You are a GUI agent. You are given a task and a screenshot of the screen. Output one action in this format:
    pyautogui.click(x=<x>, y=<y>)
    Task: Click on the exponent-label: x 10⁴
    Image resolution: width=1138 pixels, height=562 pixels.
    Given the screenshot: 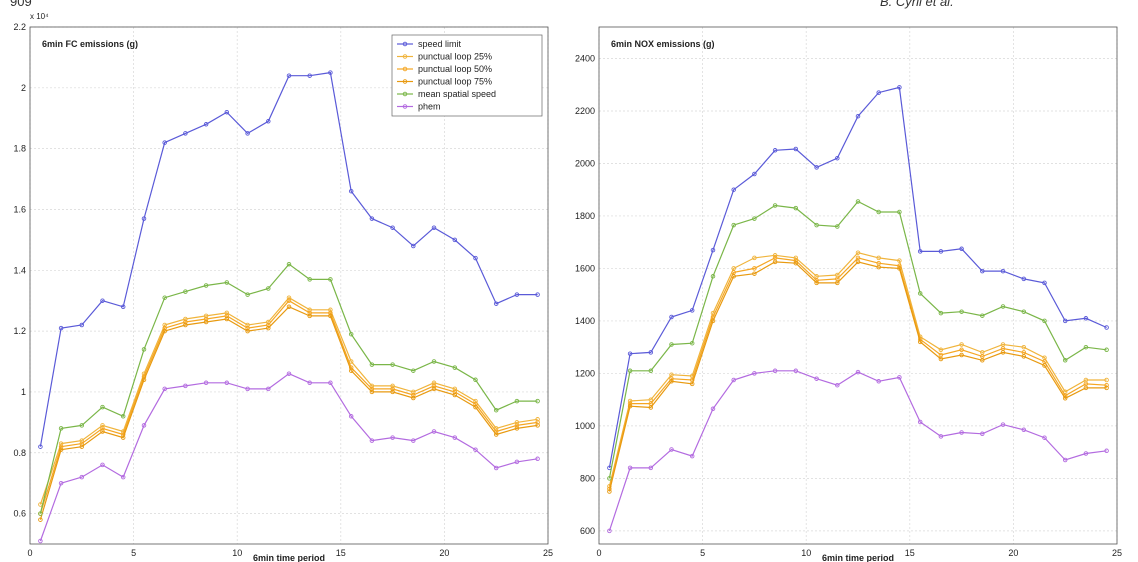 What is the action you would take?
    pyautogui.click(x=39, y=16)
    